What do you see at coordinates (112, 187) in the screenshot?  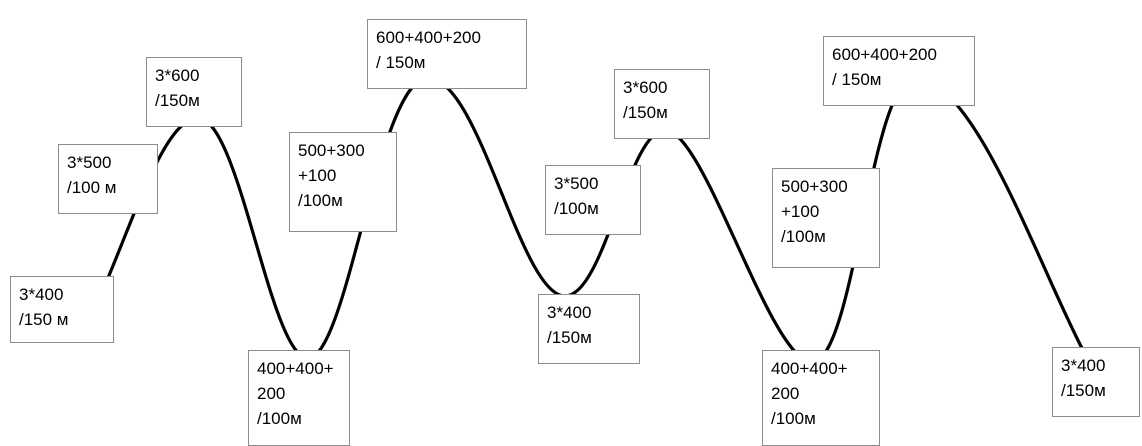 I see `label-line: /100 м` at bounding box center [112, 187].